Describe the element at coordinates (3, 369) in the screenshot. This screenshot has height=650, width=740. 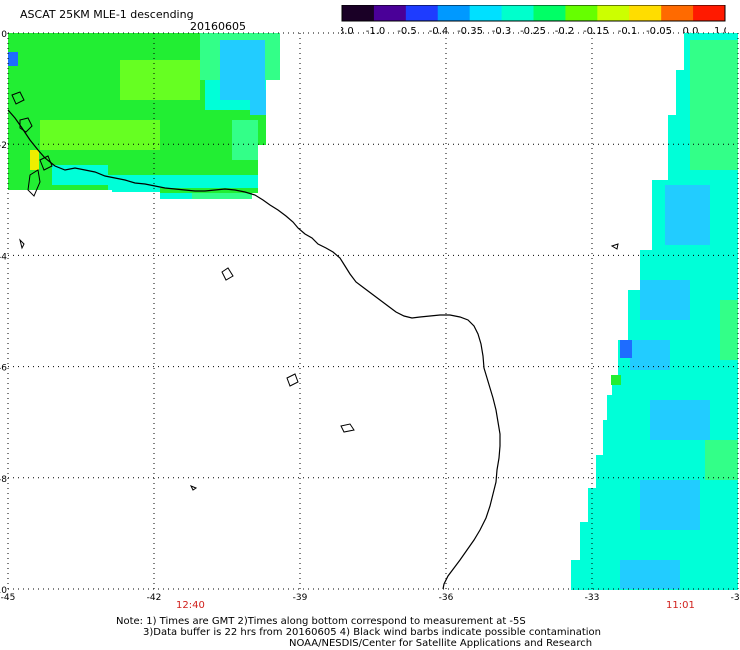
I see `latitude-label: -6` at that location.